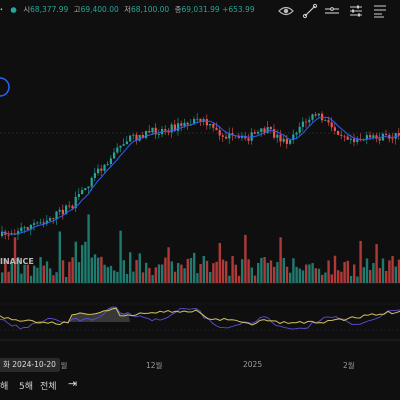 This screenshot has width=400, height=400. What do you see at coordinates (286, 11) in the screenshot?
I see `eye-icon` at bounding box center [286, 11].